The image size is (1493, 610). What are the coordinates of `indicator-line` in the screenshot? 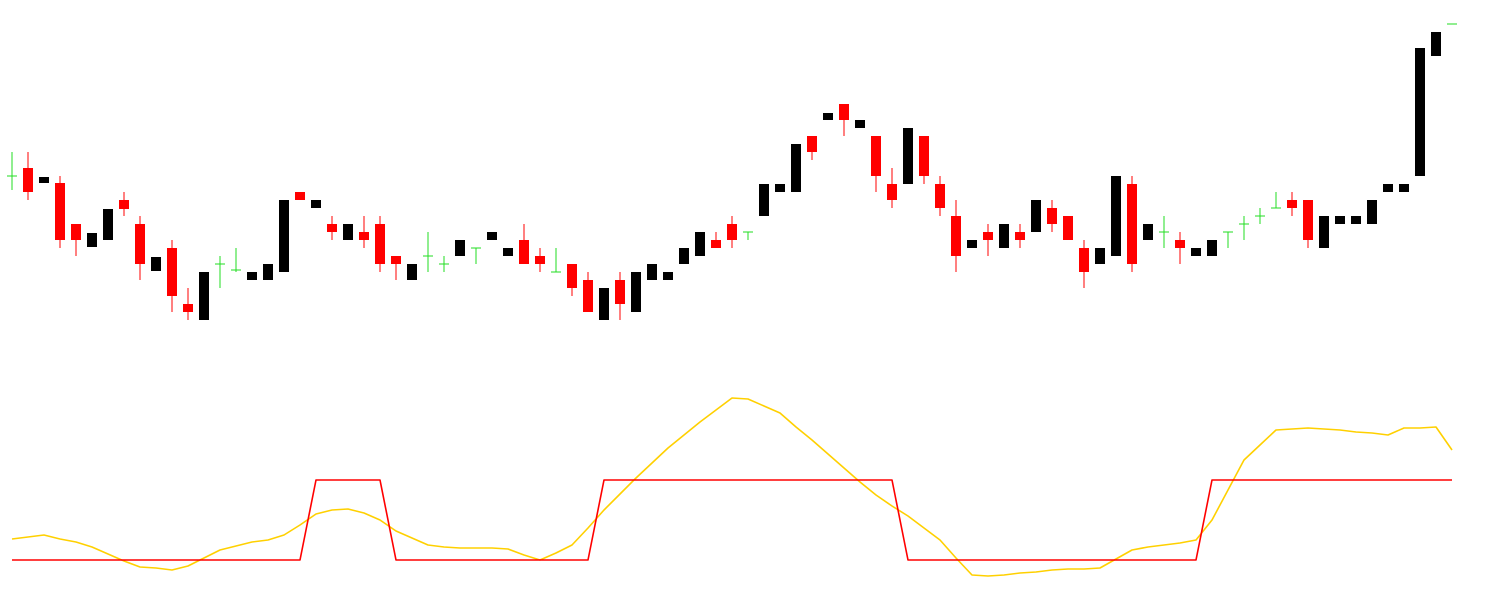 It's located at (732, 520).